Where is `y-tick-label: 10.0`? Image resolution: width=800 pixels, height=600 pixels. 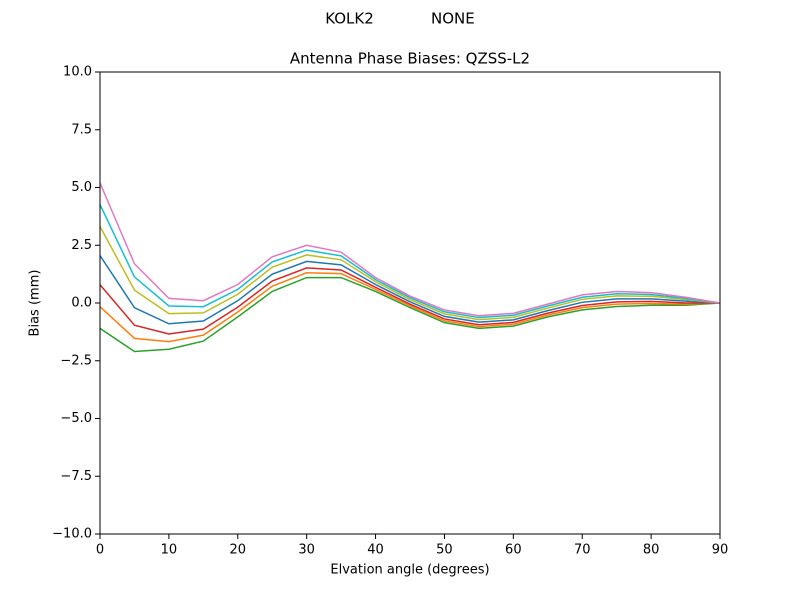 y-tick-label: 10.0 is located at coordinates (77, 72).